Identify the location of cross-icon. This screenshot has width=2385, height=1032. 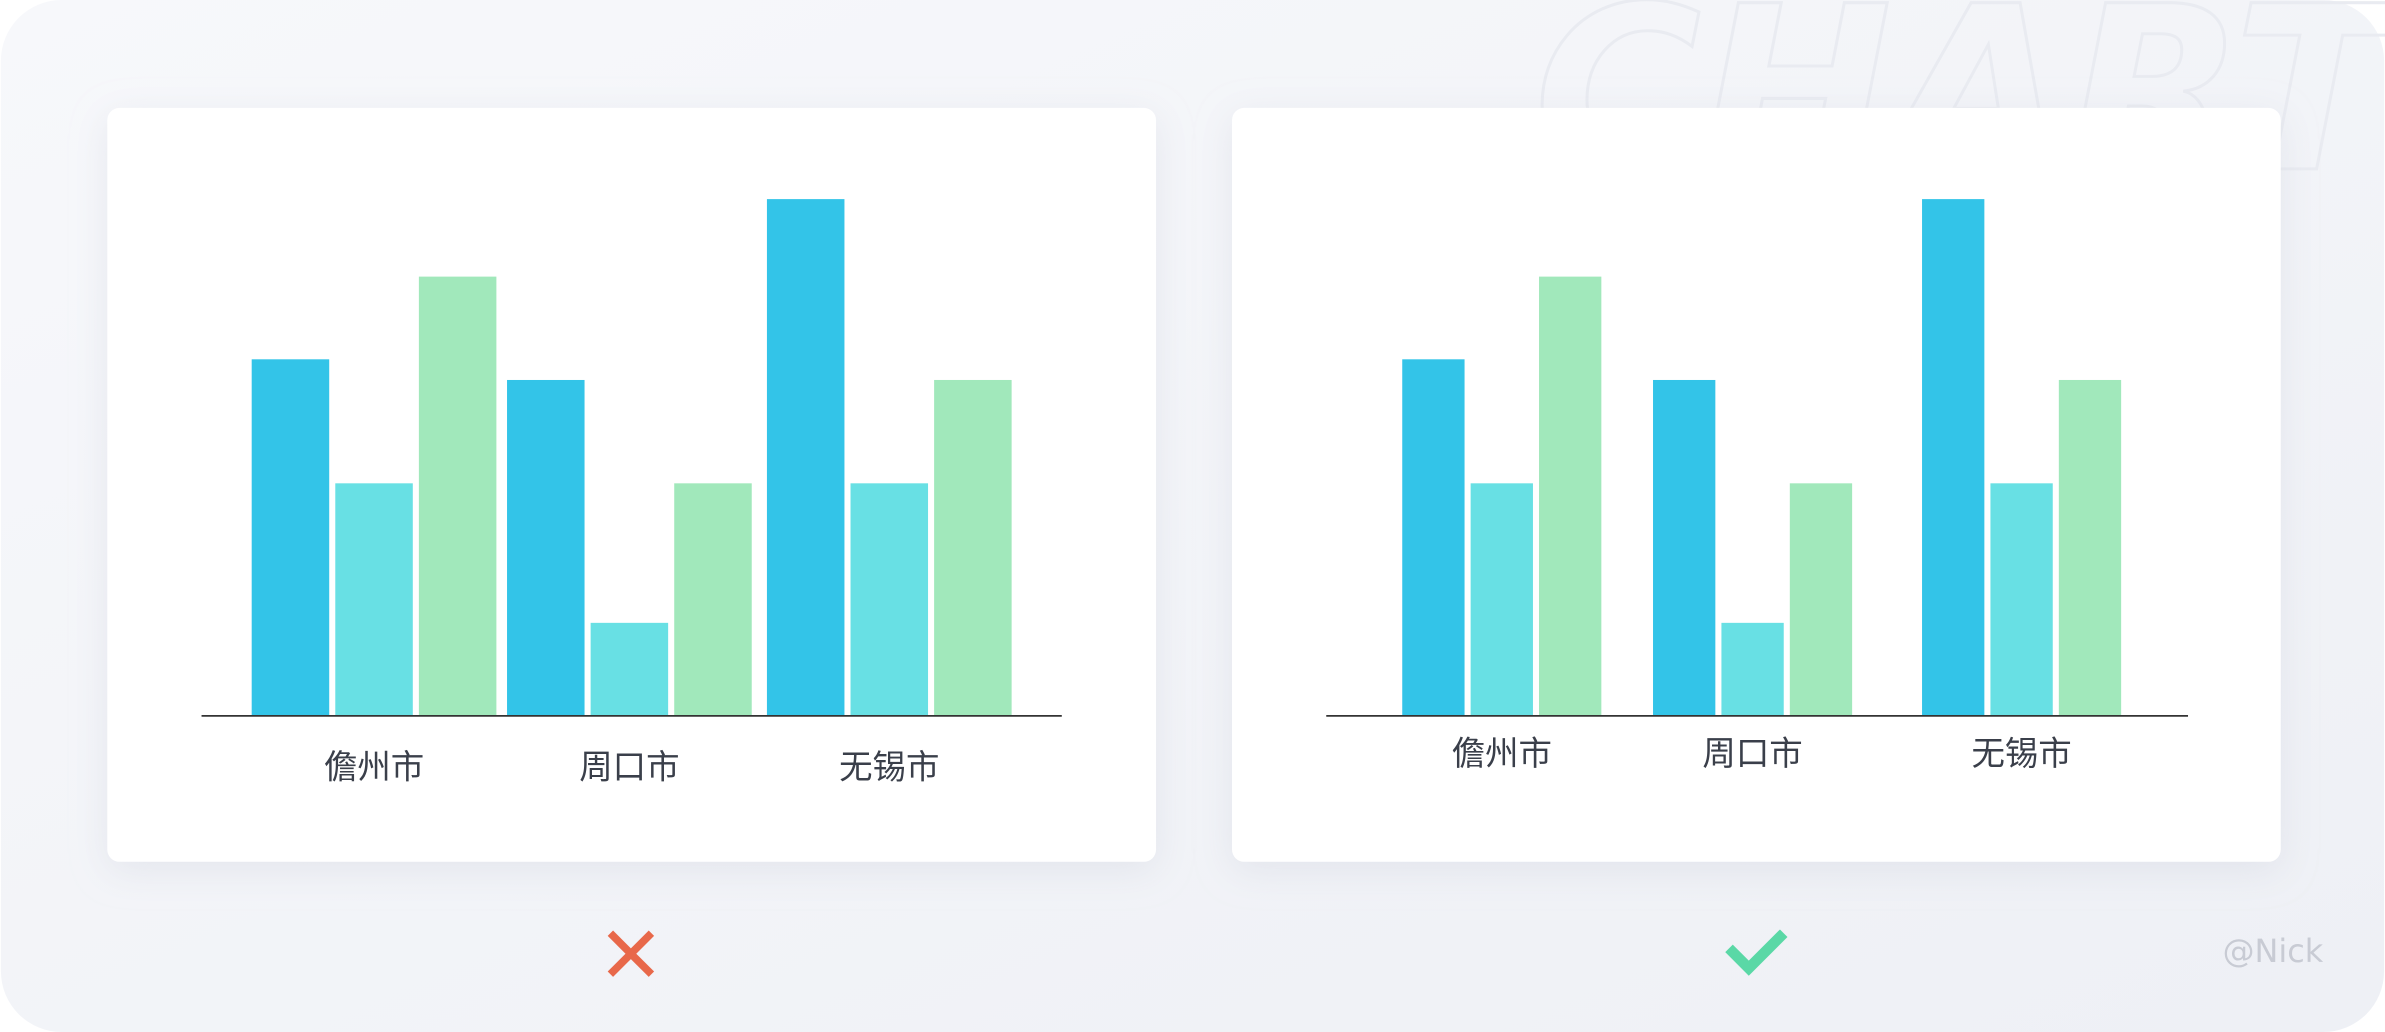
(631, 953).